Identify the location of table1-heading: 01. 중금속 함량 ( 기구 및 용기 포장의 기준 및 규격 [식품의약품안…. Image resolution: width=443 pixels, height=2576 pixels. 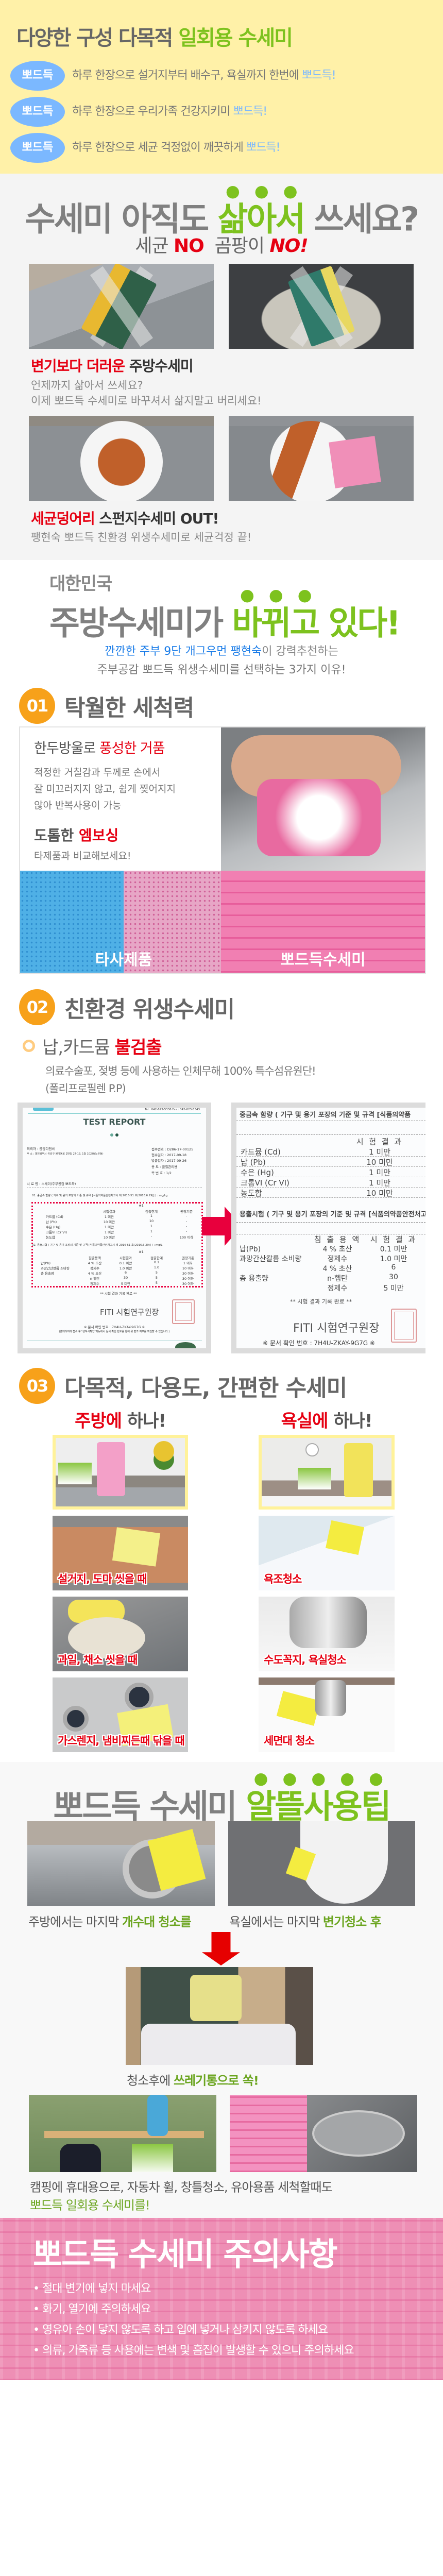
(100, 1195).